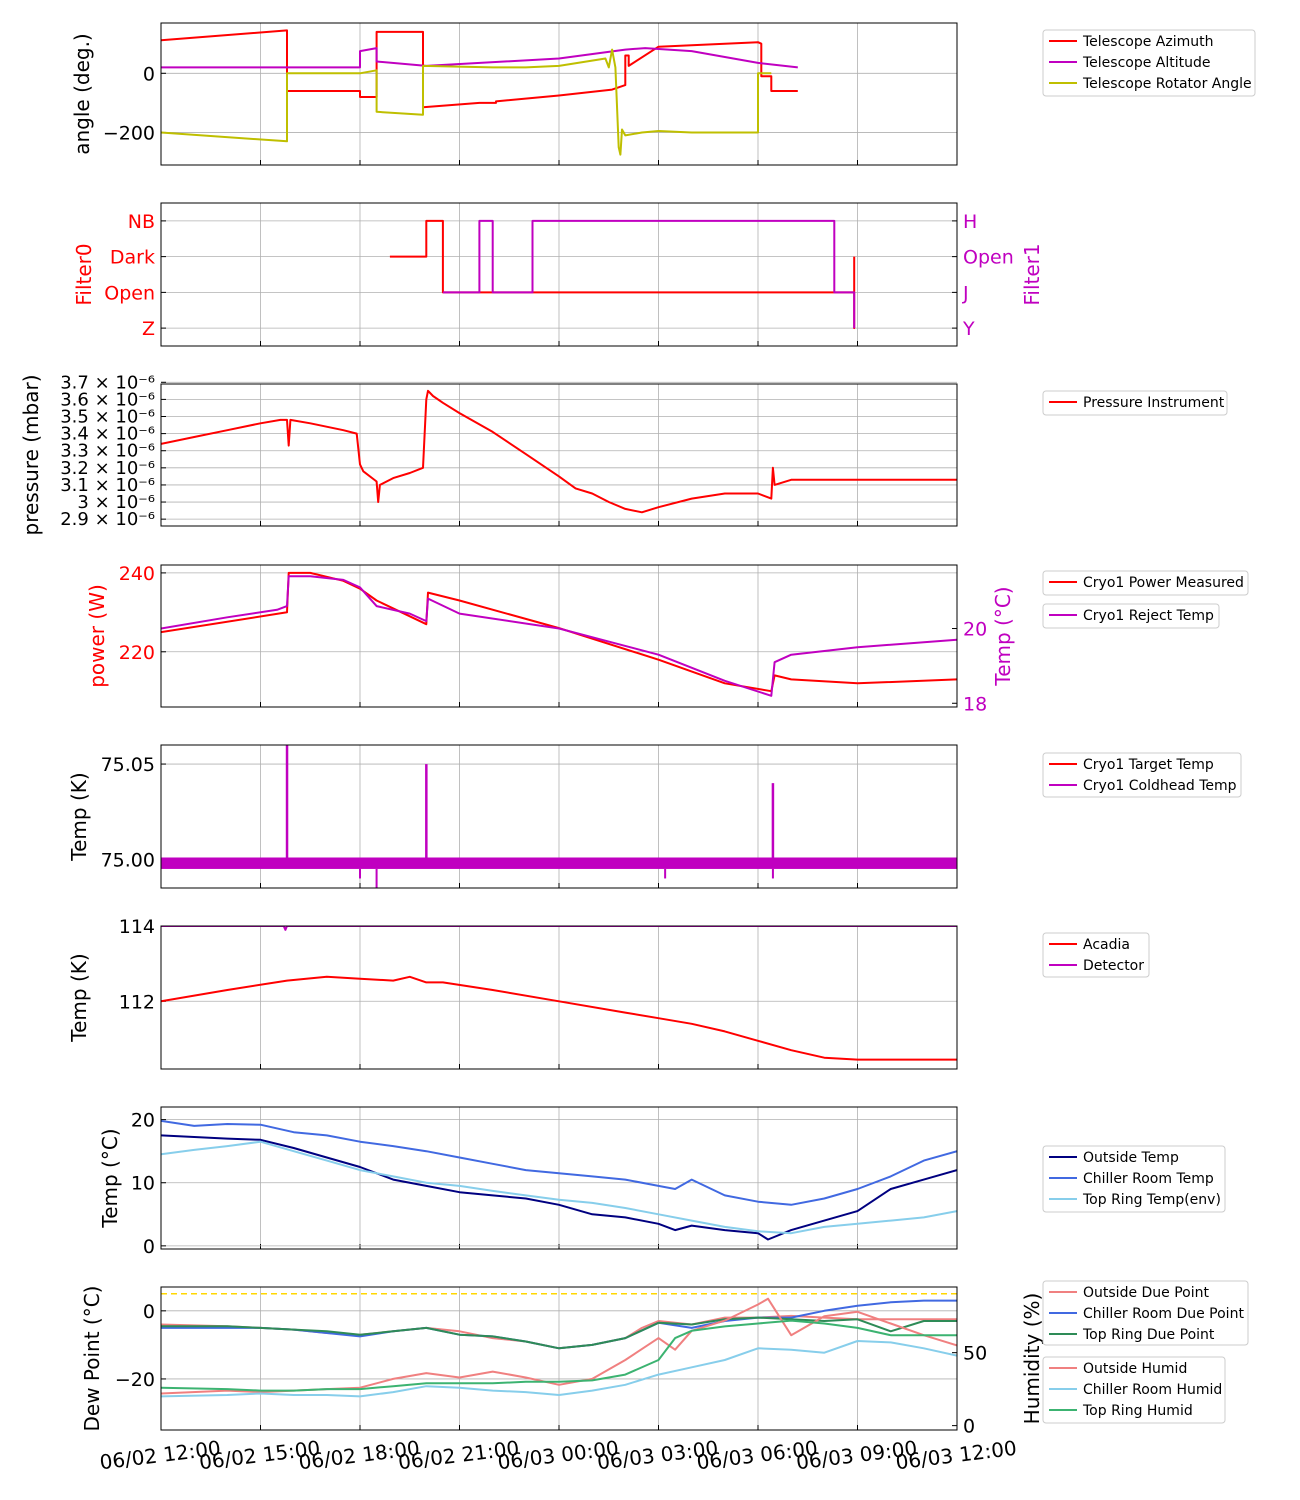 The width and height of the screenshot is (1300, 1500). What do you see at coordinates (1032, 1359) in the screenshot?
I see `y2-axis-label: Humidity (%)` at bounding box center [1032, 1359].